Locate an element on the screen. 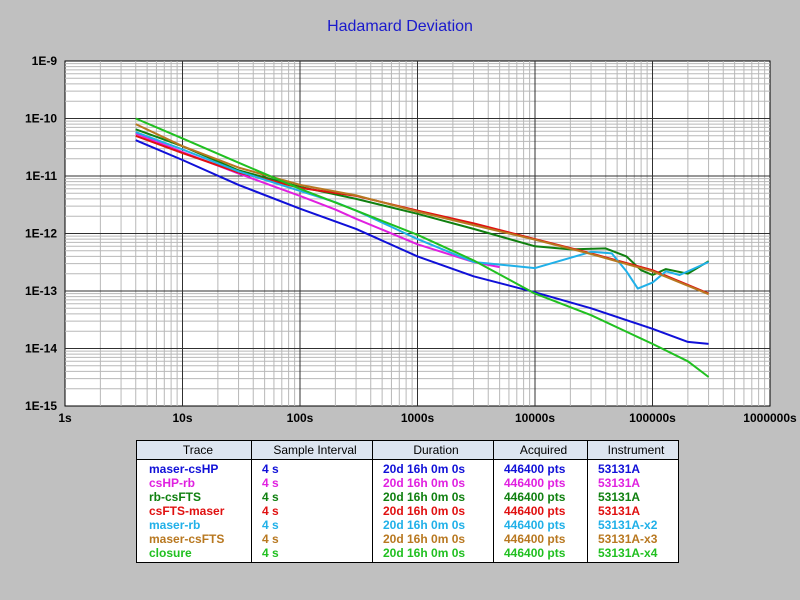  y-tick-label: 1E-13 is located at coordinates (41, 291).